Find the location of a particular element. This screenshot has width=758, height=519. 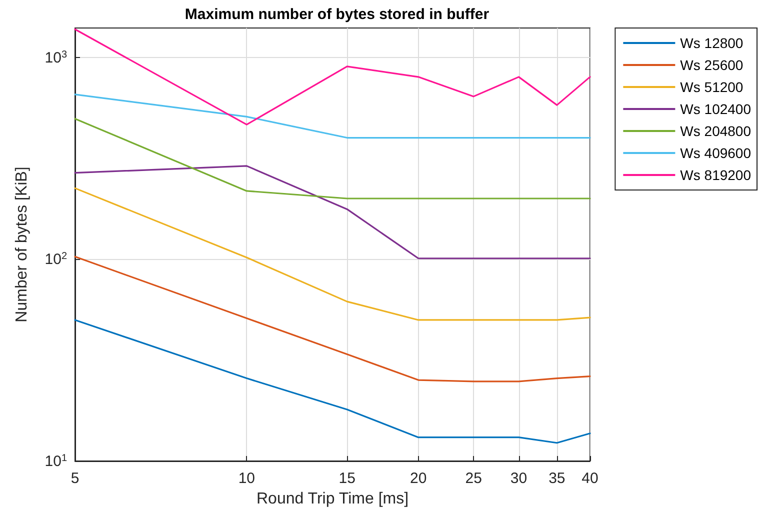

y-tick-label: 10$^{3}$ is located at coordinates (56, 57).